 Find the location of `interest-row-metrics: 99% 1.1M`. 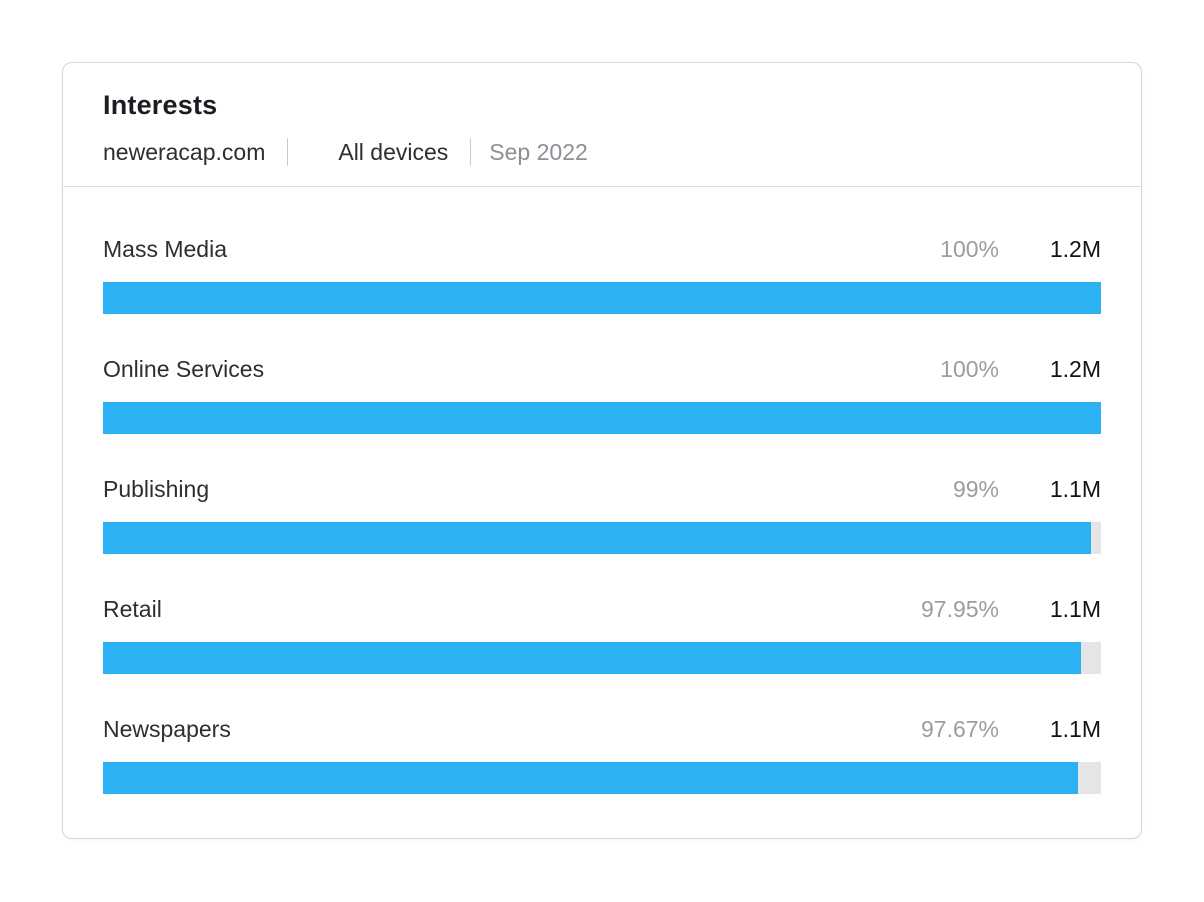

interest-row-metrics: 99% 1.1M is located at coordinates (1027, 489).